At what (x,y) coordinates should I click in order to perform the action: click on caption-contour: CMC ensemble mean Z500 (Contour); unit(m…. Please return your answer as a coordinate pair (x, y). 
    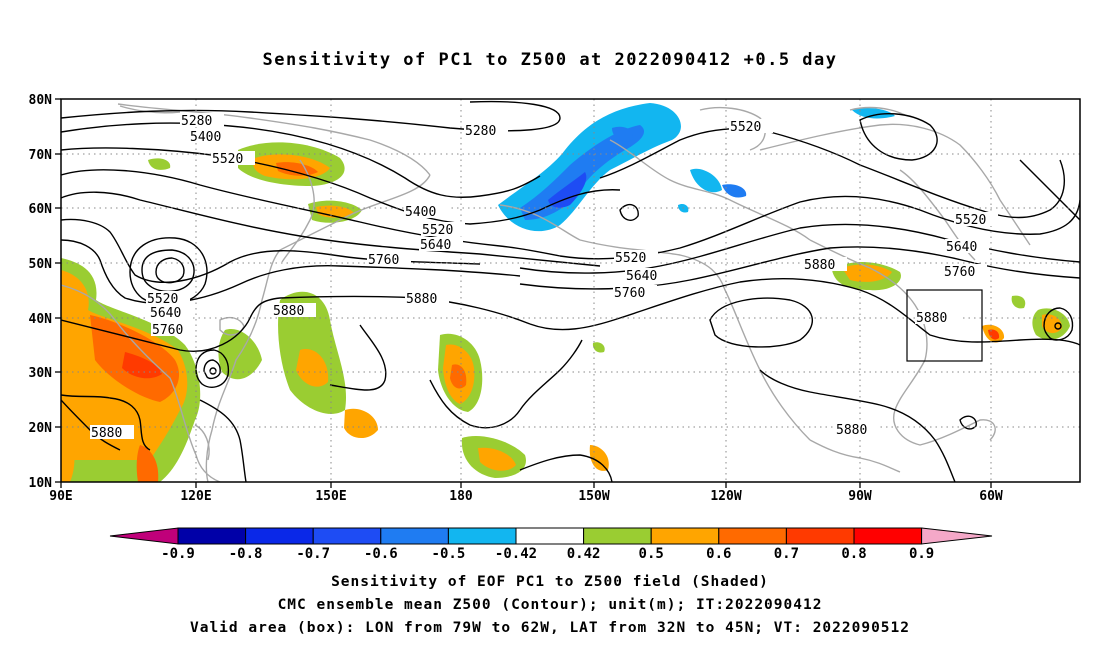
    Looking at the image, I should click on (550, 605).